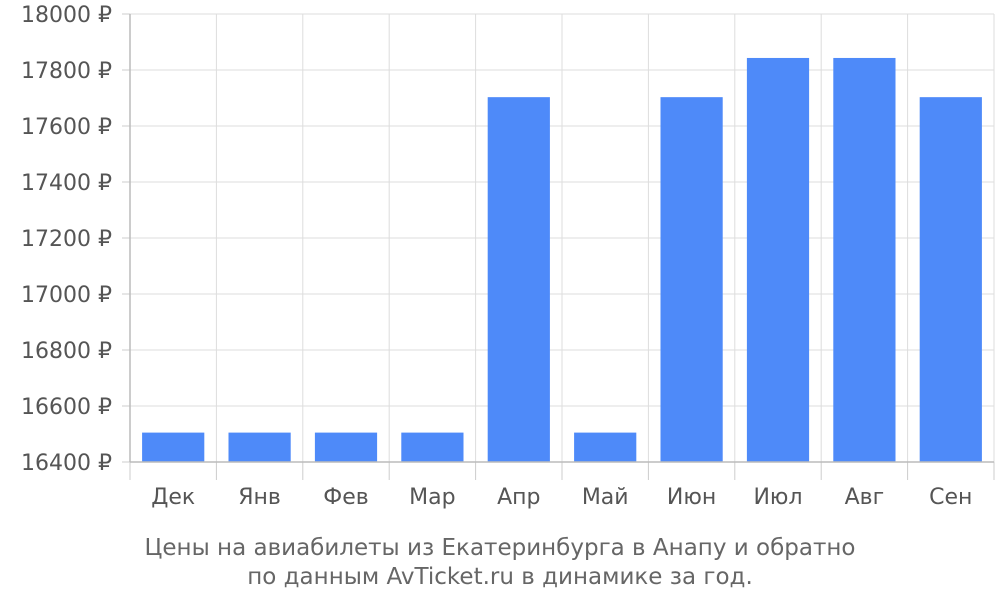 The width and height of the screenshot is (1000, 600). Describe the element at coordinates (66, 407) in the screenshot. I see `y-tick-label: 16600 ₽` at that location.